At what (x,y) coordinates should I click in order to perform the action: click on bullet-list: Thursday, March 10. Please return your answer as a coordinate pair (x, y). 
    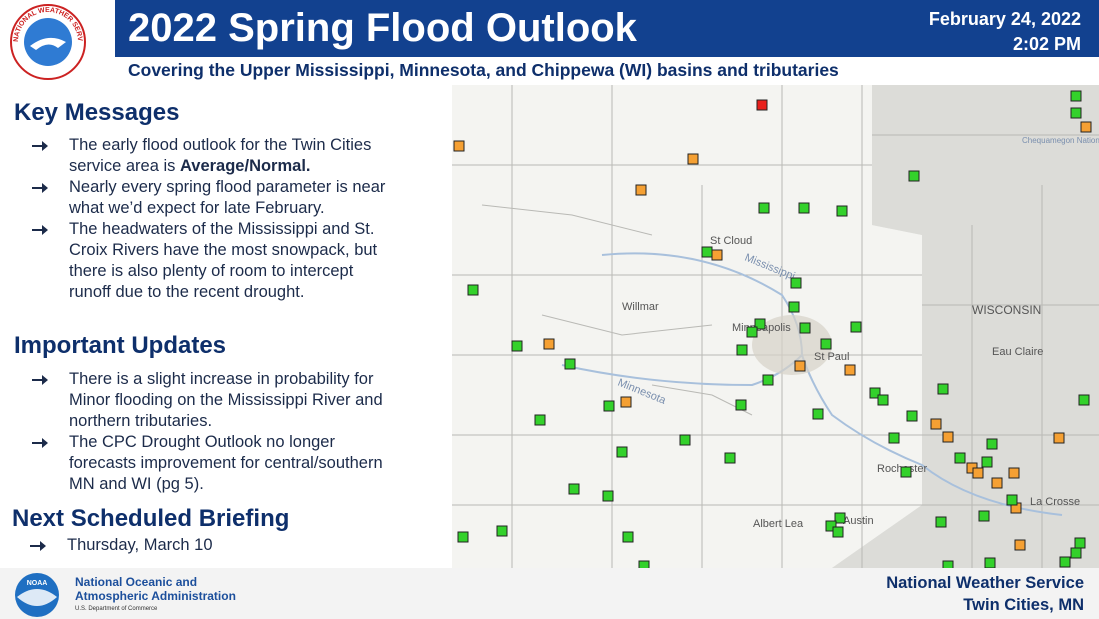
    Looking at the image, I should click on (210, 545).